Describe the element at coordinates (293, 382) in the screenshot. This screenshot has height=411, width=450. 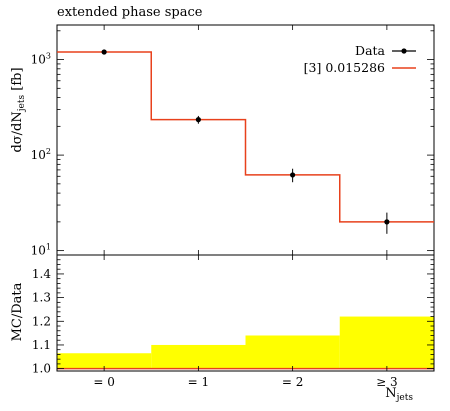
I see `x-tick-label: = 2` at that location.